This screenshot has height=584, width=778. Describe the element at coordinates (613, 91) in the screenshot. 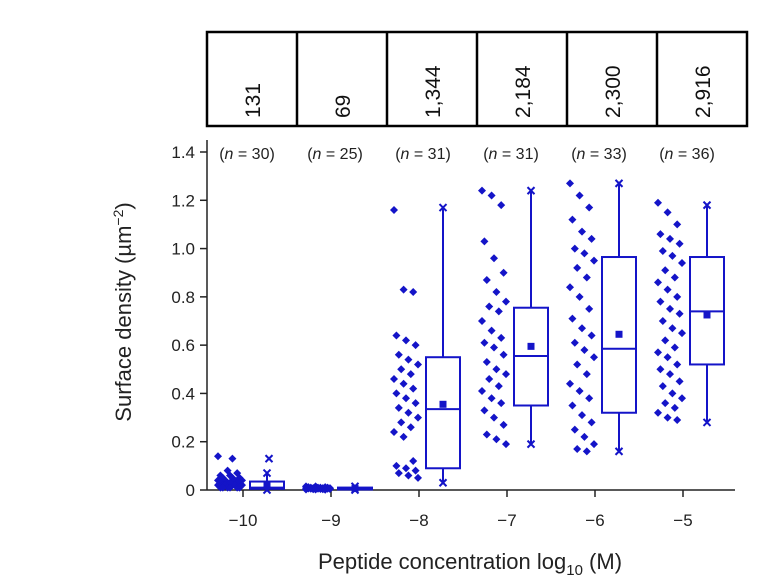

I see `count-label: 2,300` at that location.